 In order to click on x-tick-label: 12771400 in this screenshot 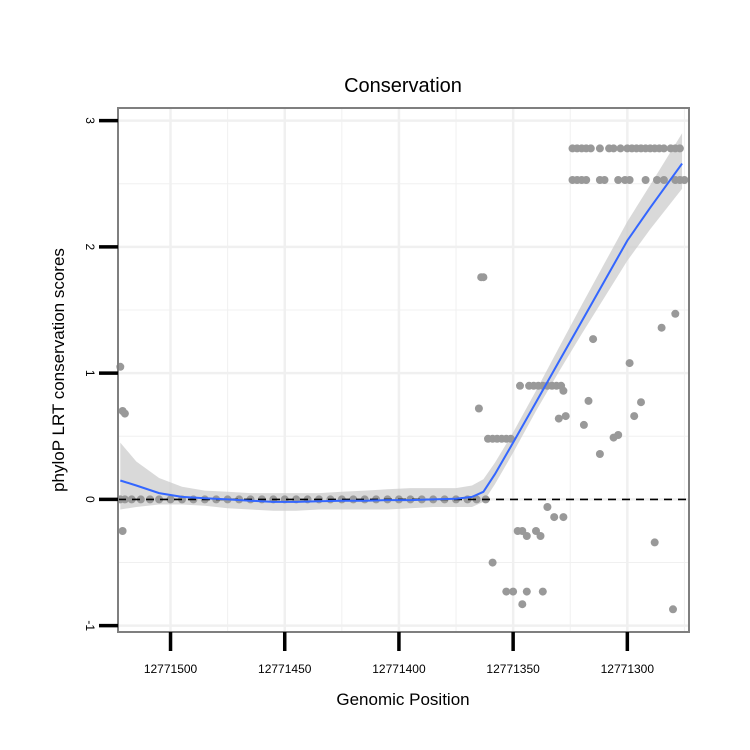, I will do `click(399, 669)`.